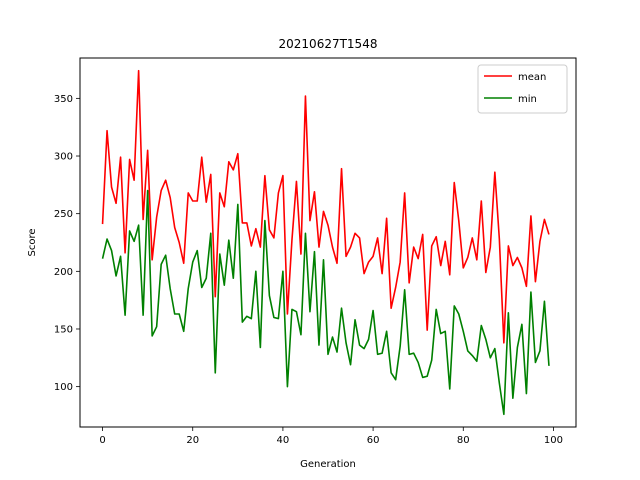 Image resolution: width=640 pixels, height=480 pixels. I want to click on y-tick-label: 300, so click(63, 157).